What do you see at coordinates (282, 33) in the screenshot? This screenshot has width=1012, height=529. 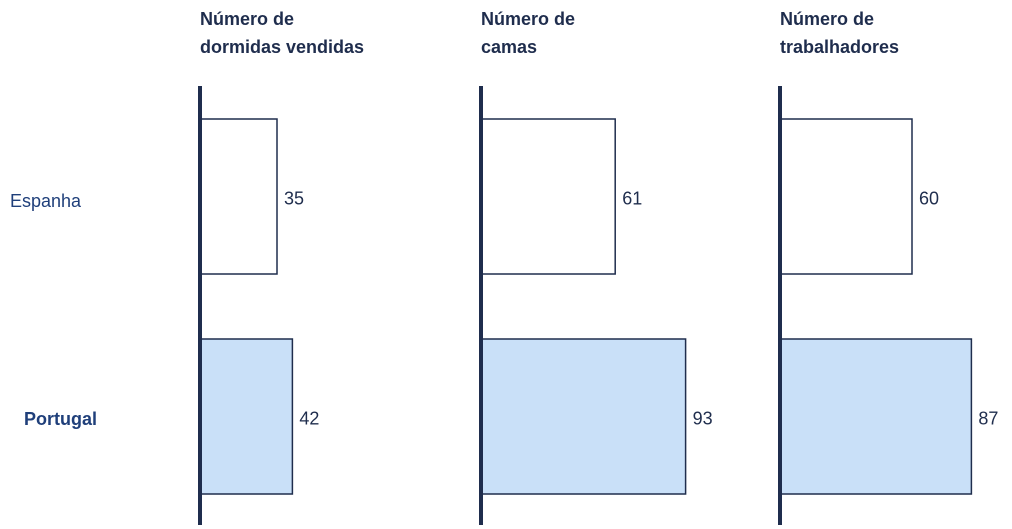 I see `panel-title-1: Número de dormidas vendidas` at bounding box center [282, 33].